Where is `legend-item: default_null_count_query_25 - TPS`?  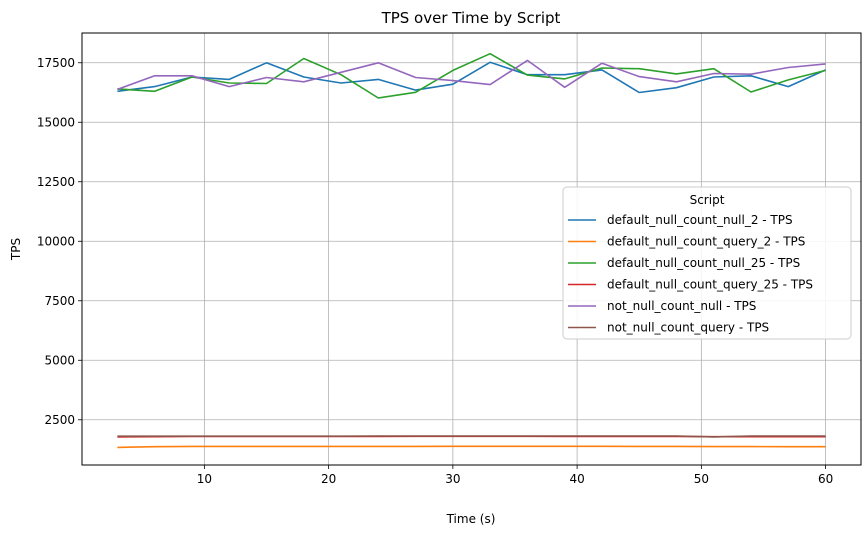 legend-item: default_null_count_query_25 - TPS is located at coordinates (690, 285).